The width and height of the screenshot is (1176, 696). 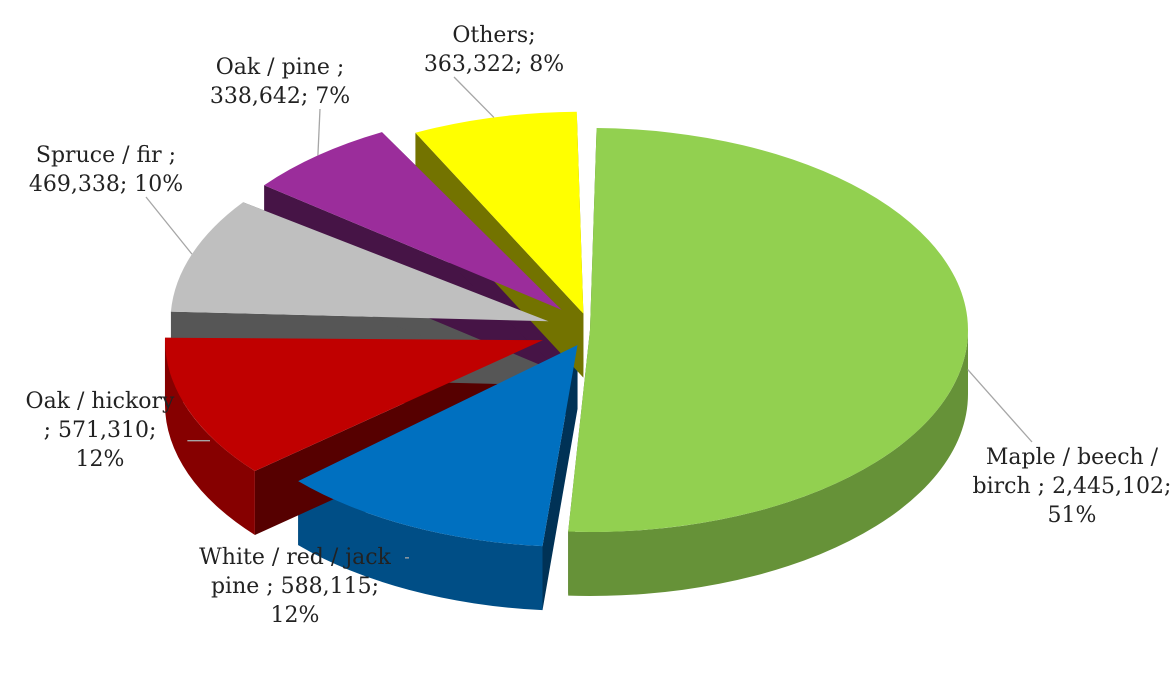 I want to click on data-label-line: pine ; 588,115;, so click(x=295, y=586).